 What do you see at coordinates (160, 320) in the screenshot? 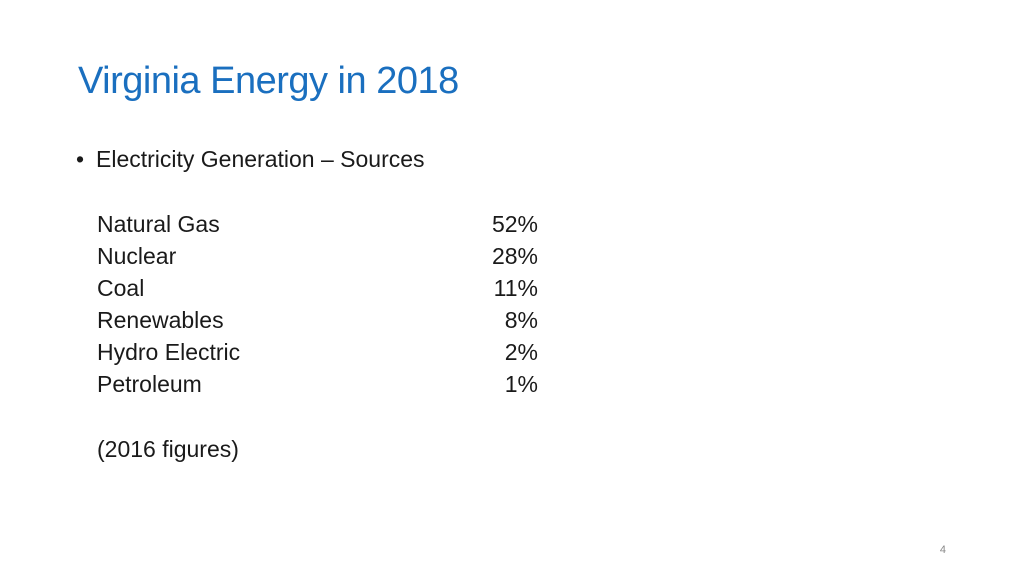
I see `source-name: Renewables` at bounding box center [160, 320].